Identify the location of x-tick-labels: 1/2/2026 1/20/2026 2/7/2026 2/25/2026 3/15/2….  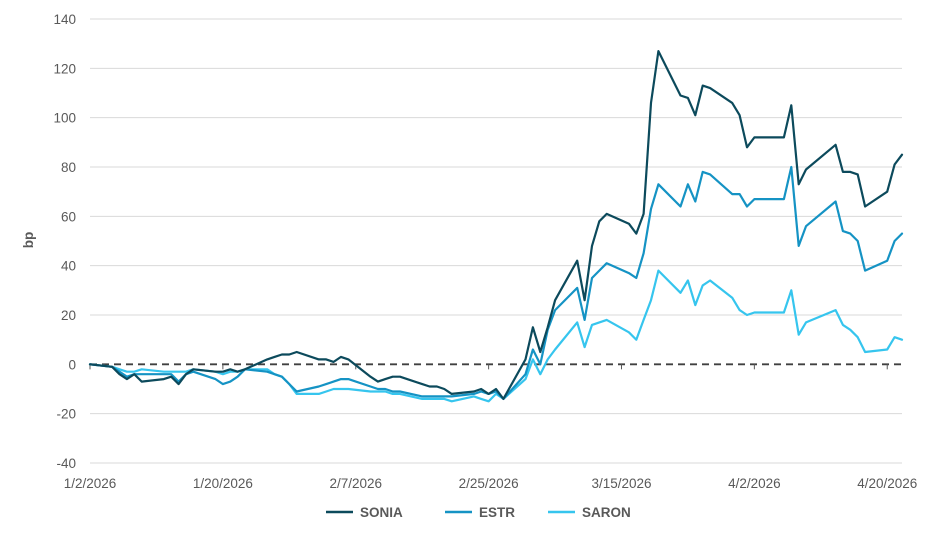
(491, 483).